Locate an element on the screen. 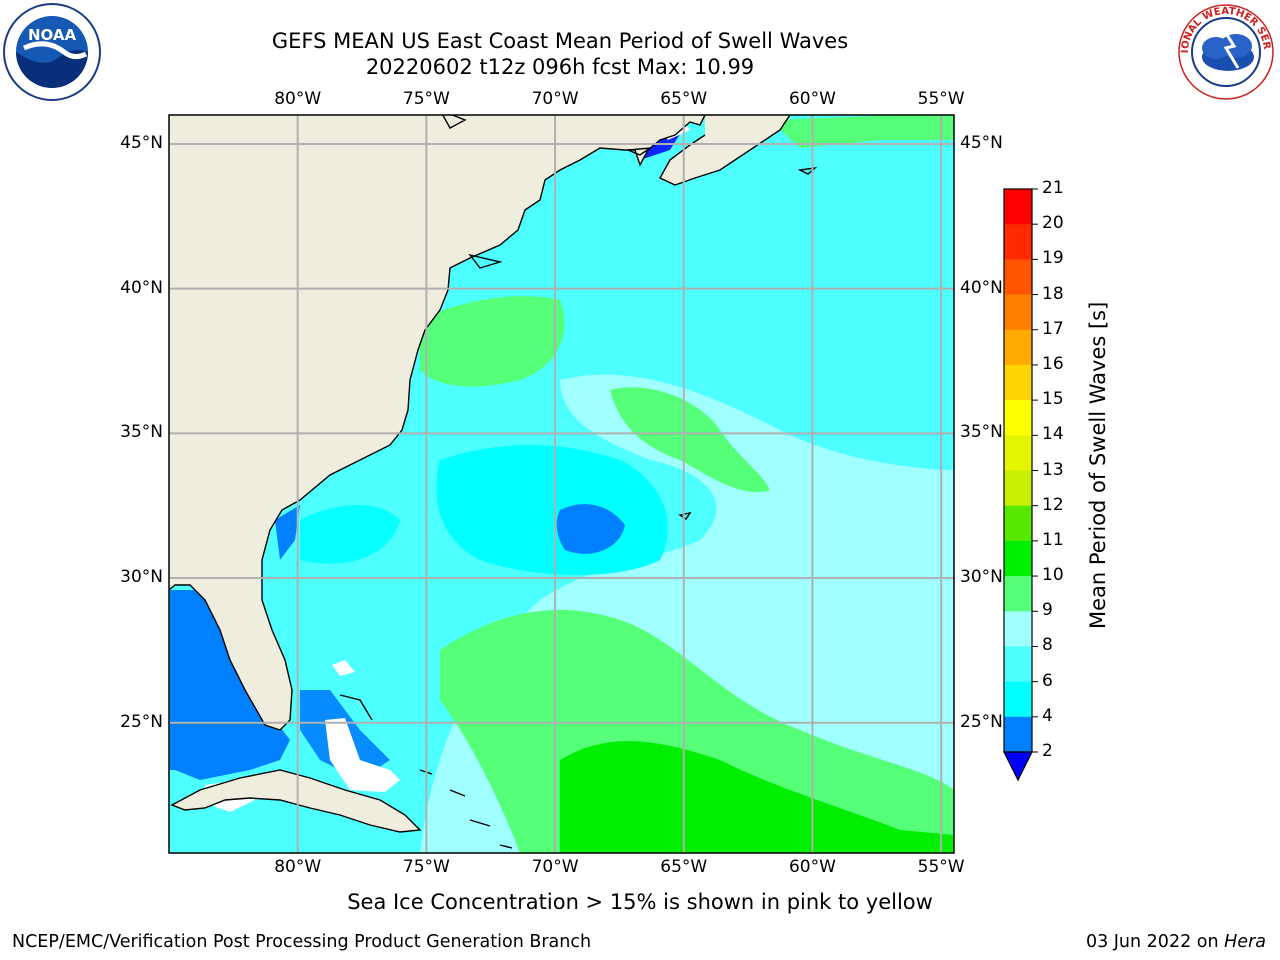 The width and height of the screenshot is (1280, 960). colorbar-tick-label: 11 is located at coordinates (1053, 539).